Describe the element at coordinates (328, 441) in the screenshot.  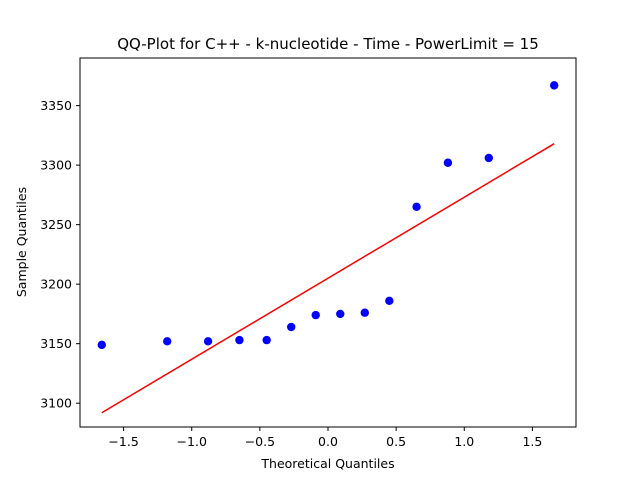
I see `x-tick-label: 0.0` at that location.